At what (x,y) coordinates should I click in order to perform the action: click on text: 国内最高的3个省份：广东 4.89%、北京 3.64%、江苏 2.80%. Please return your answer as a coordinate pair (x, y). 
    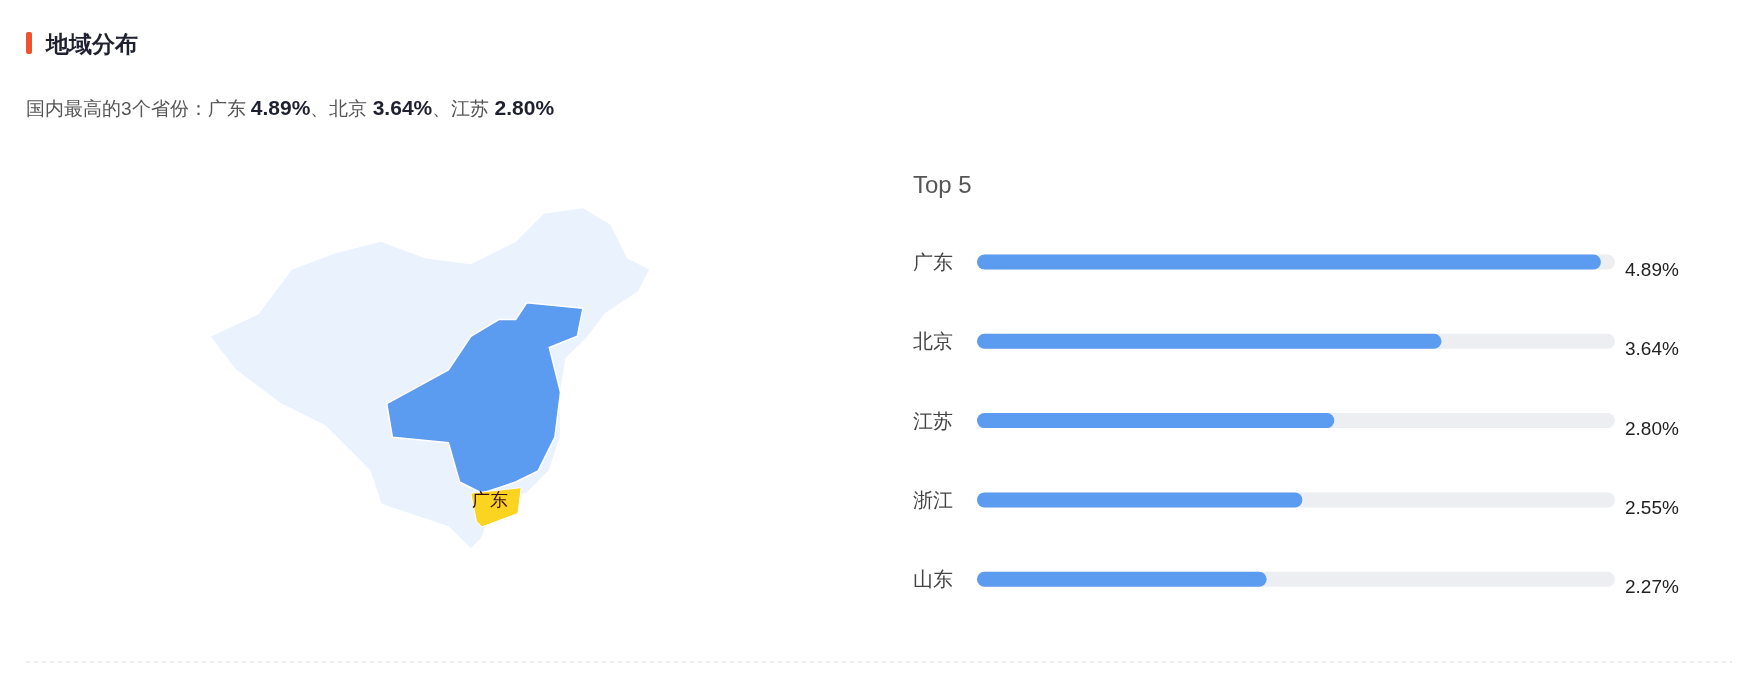
    Looking at the image, I should click on (290, 107).